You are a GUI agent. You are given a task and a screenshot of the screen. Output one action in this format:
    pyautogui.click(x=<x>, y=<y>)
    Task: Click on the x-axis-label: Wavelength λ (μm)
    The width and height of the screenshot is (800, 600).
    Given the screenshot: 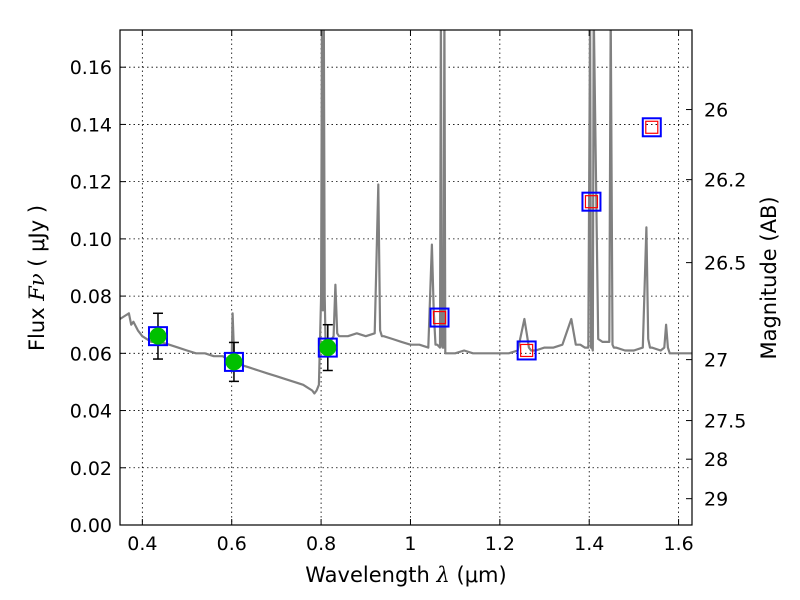 What is the action you would take?
    pyautogui.click(x=405, y=575)
    